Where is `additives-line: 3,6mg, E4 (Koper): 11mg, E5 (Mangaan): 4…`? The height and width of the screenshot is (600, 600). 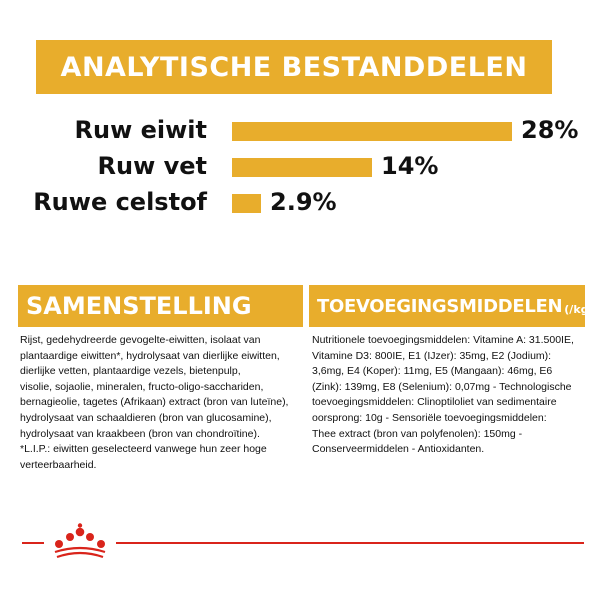 additives-line: 3,6mg, E4 (Koper): 11mg, E5 (Mangaan): 4… is located at coordinates (432, 371).